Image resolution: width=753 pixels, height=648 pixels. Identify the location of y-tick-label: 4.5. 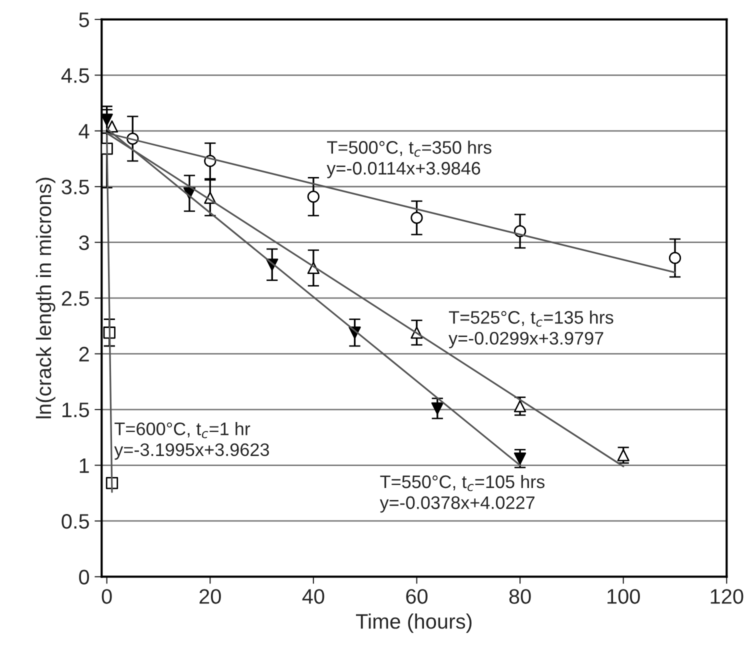
(75, 75).